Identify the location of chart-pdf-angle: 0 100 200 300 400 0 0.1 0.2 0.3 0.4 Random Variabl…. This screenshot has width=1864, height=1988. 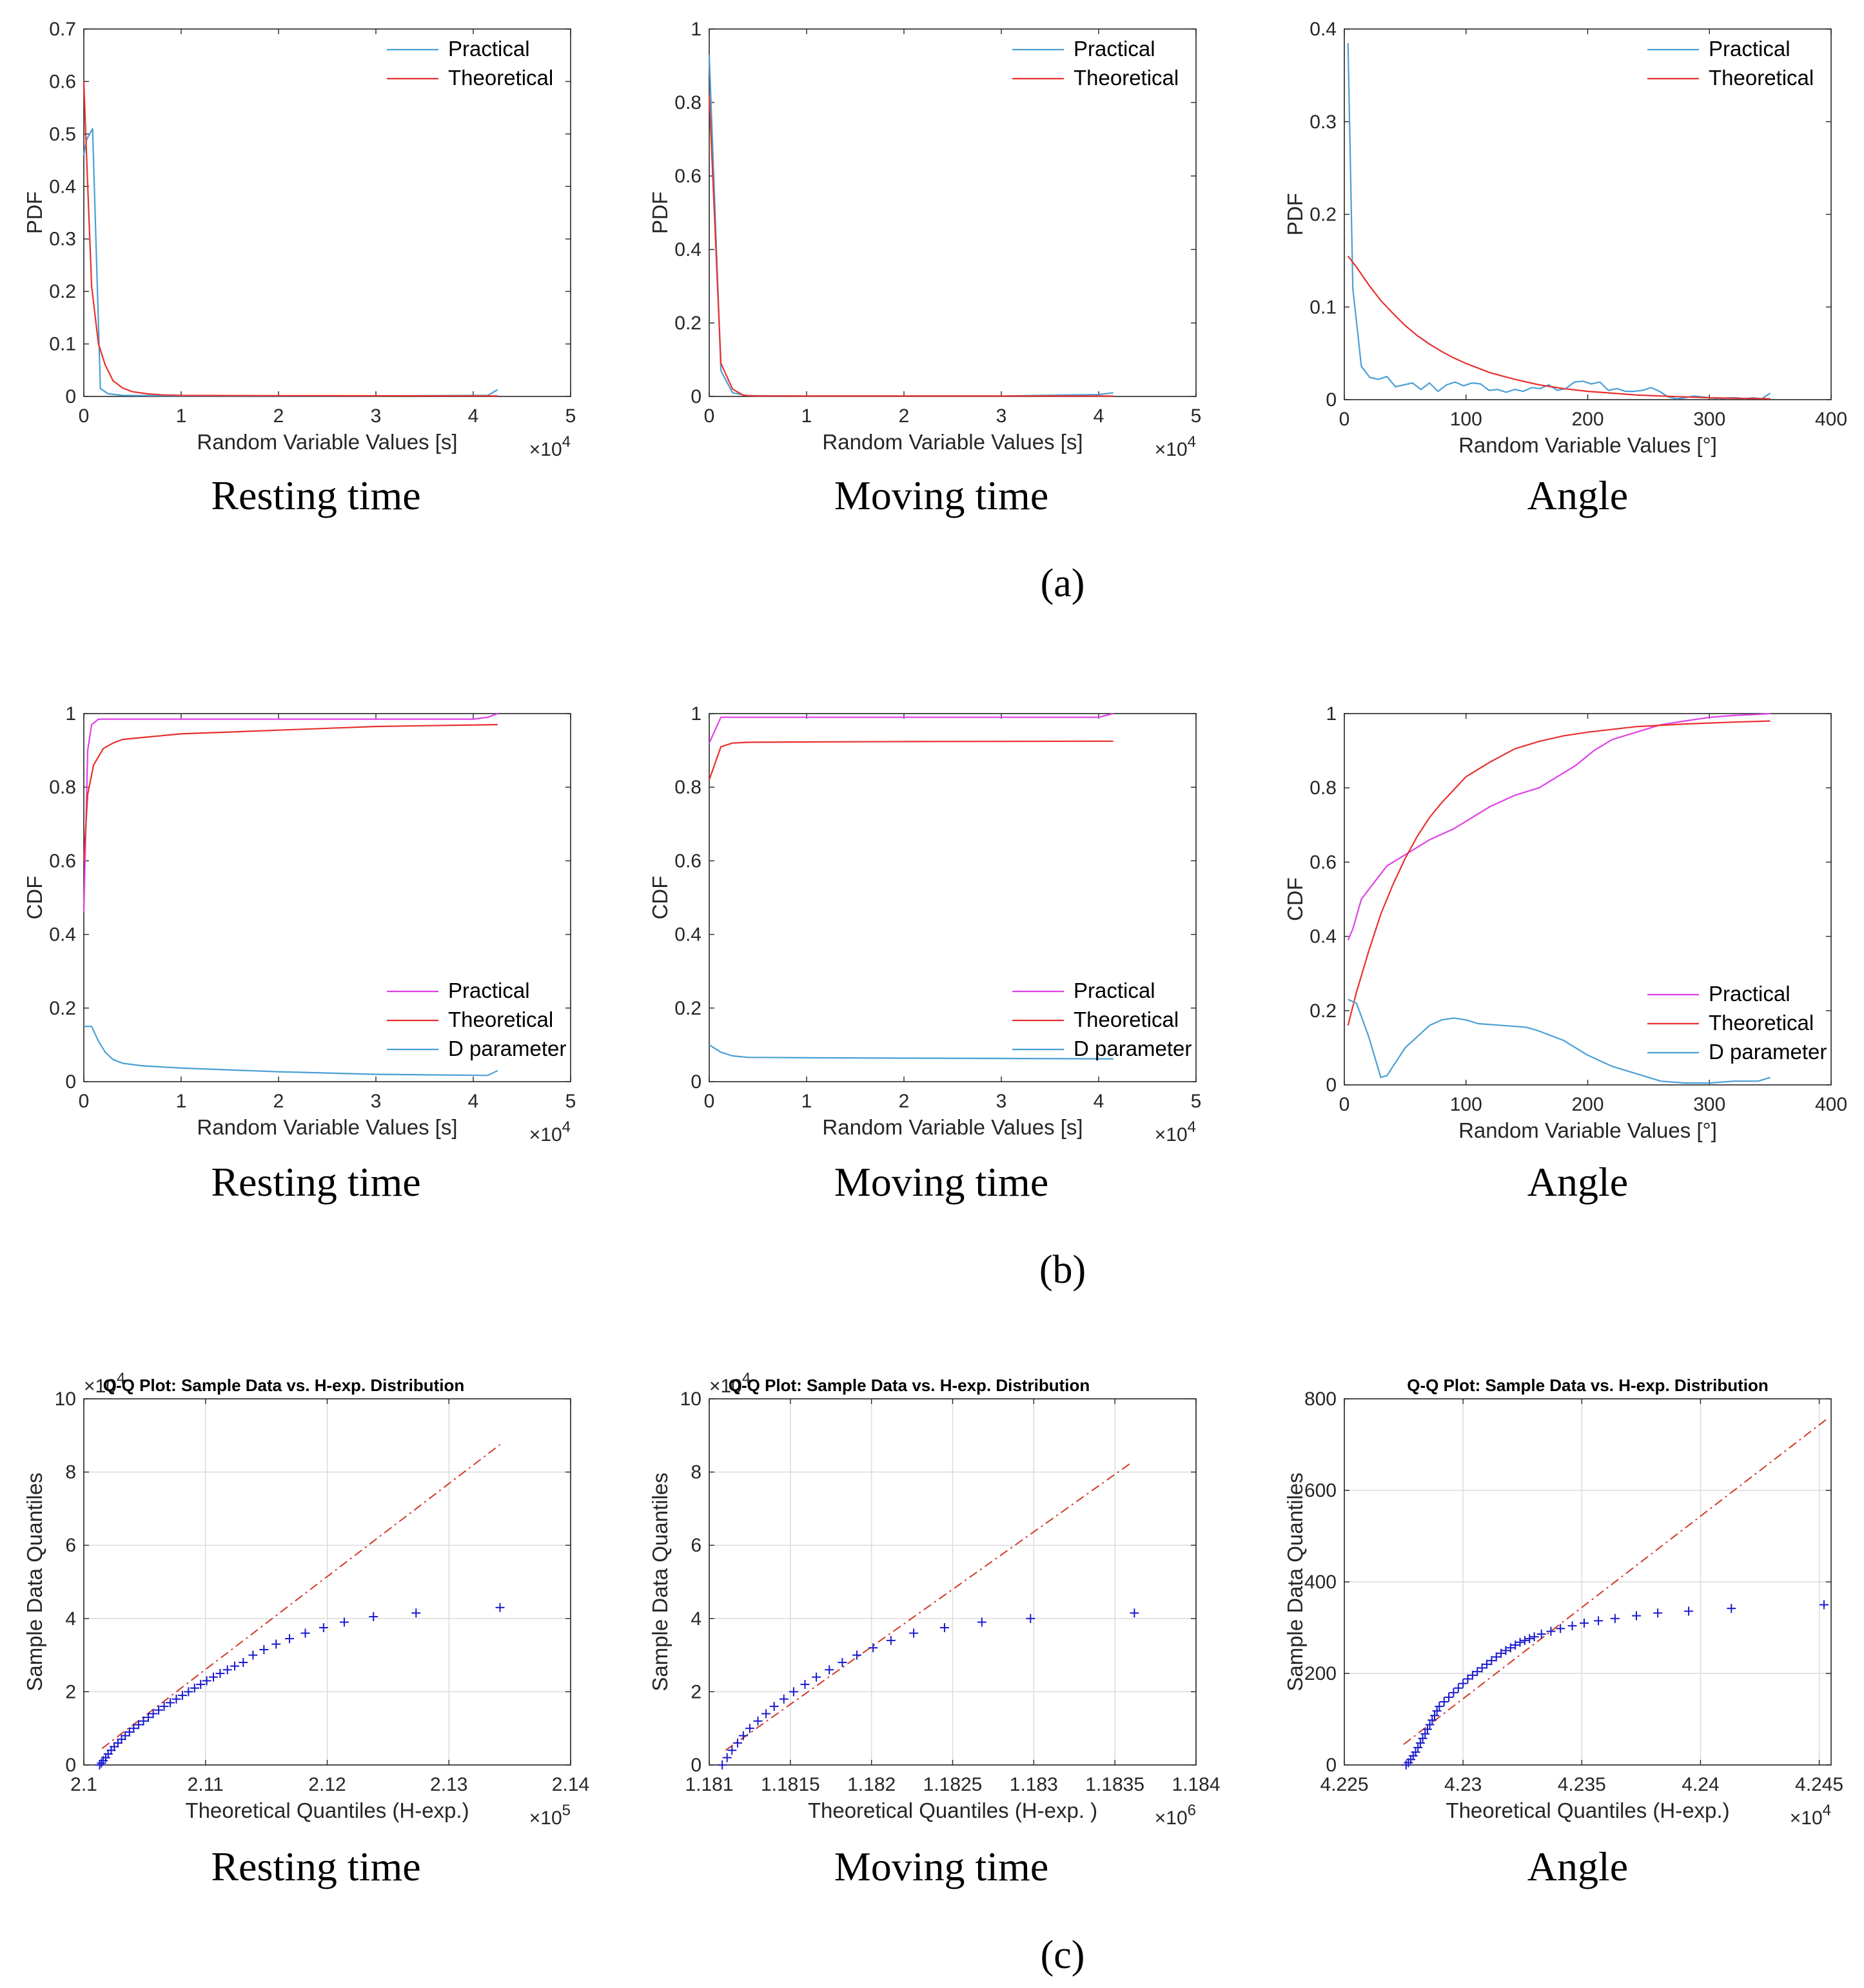
(1565, 238).